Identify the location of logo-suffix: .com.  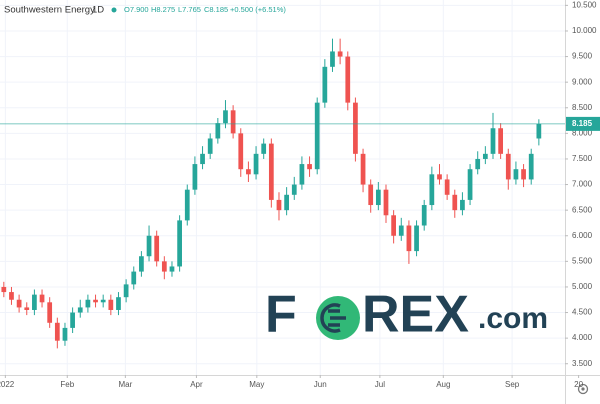
(513, 318).